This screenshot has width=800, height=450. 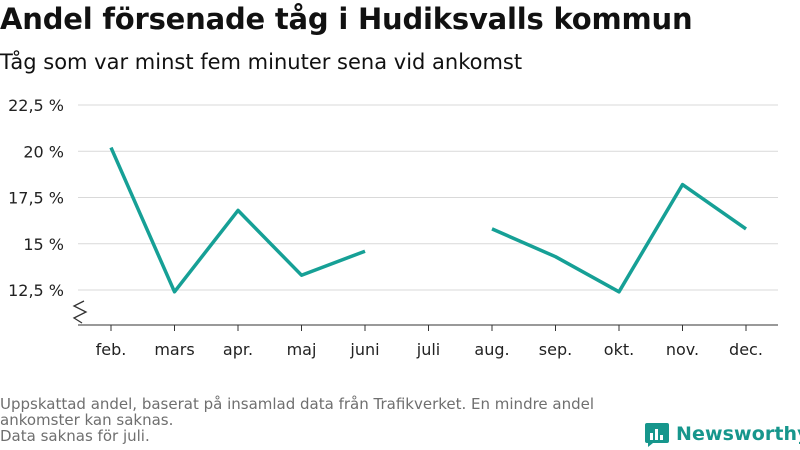 I want to click on chart-title: Andel försenade tåg i Hudiksvalls kommun, so click(x=346, y=19).